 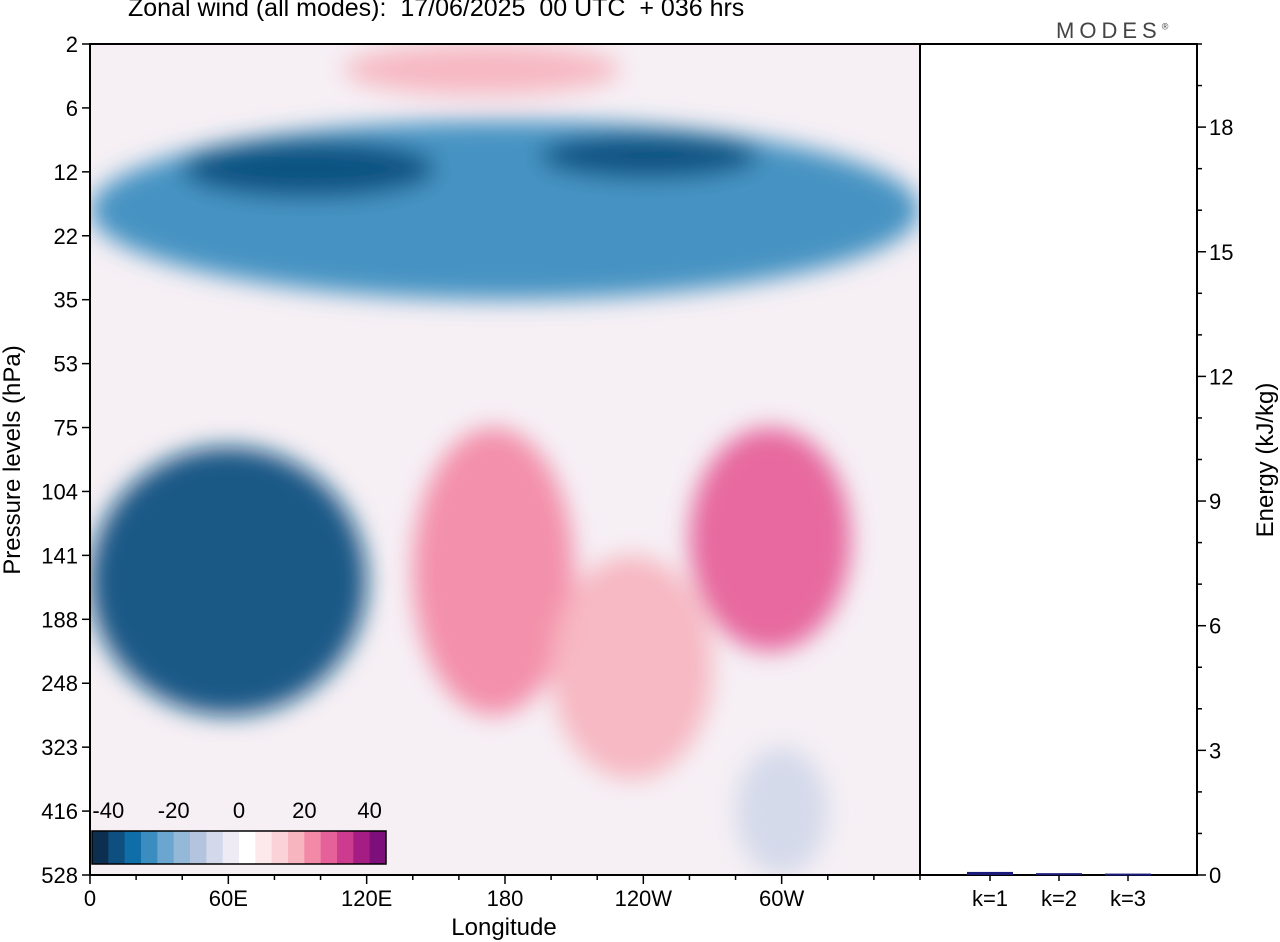 What do you see at coordinates (72, 108) in the screenshot?
I see `y-tick-label: 6` at bounding box center [72, 108].